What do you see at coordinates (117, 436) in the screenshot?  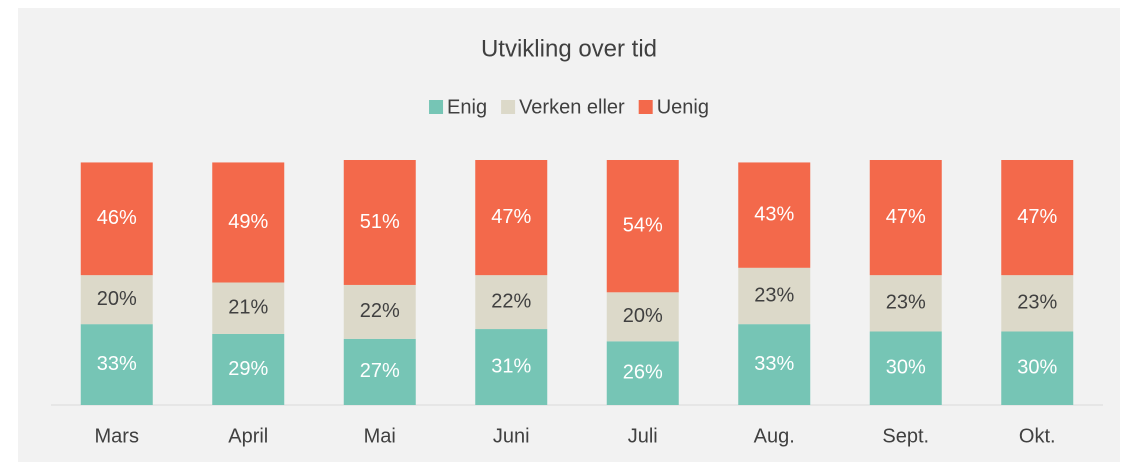 I see `x-tick-label: Mars` at bounding box center [117, 436].